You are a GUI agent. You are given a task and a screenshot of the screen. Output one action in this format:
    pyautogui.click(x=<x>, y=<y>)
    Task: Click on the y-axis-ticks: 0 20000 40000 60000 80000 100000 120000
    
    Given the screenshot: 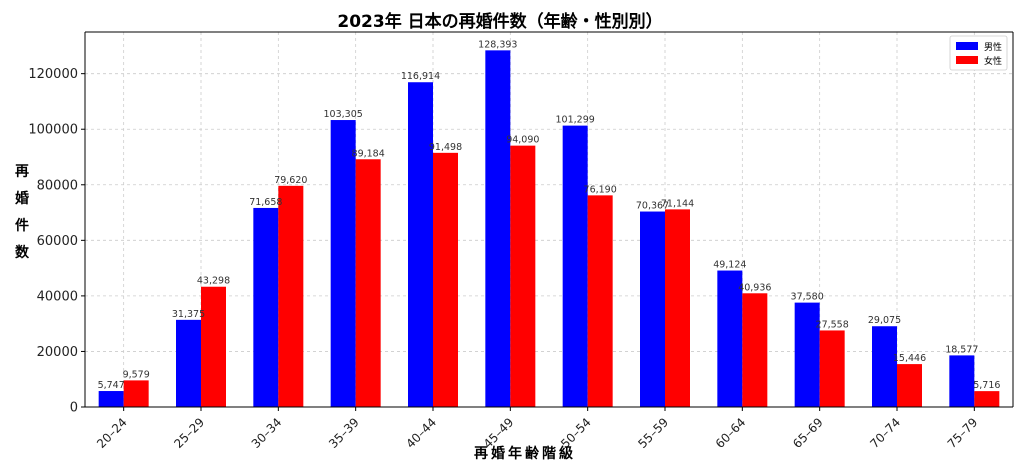 What is the action you would take?
    pyautogui.click(x=56, y=241)
    